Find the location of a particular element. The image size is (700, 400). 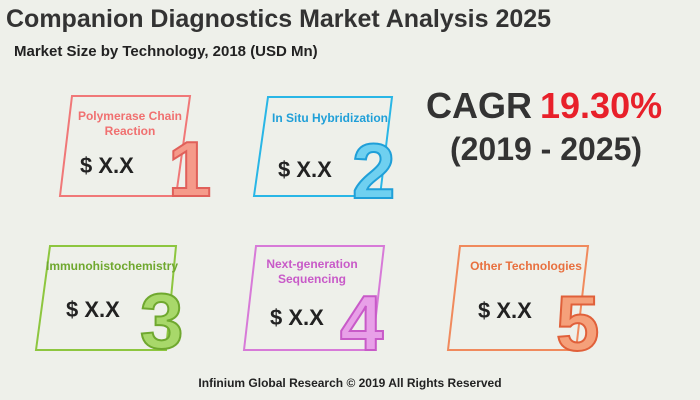

item-label: Other Technologies is located at coordinates (526, 266).